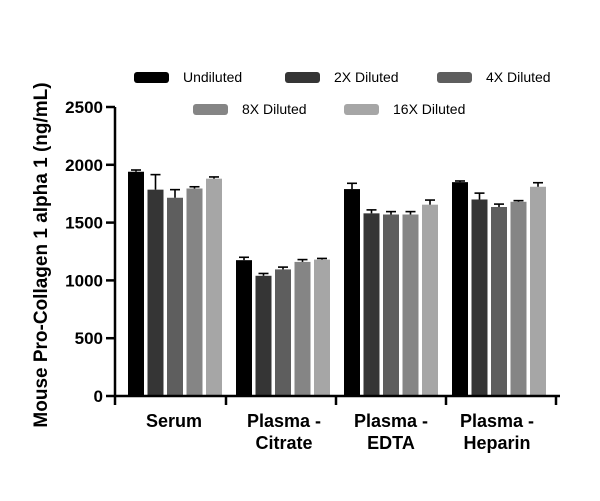  Describe the element at coordinates (283, 443) in the screenshot. I see `x-tick-label-1-1: Citrate` at that location.